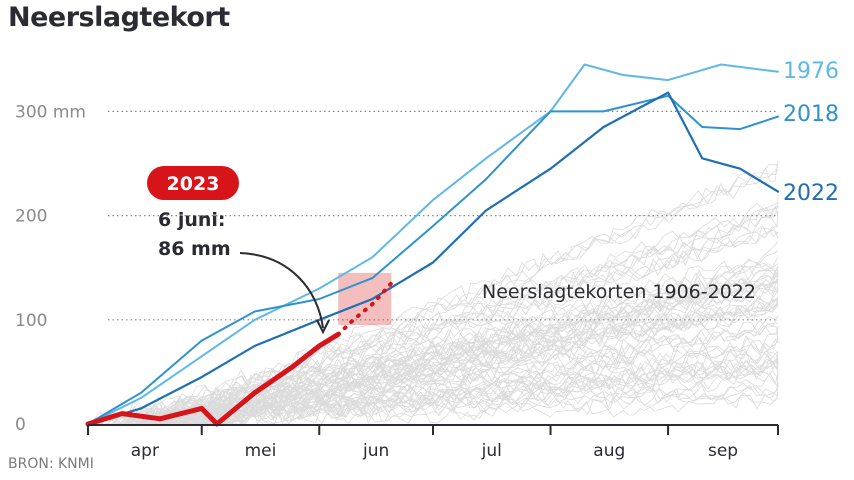 Image resolution: width=854 pixels, height=480 pixels. Describe the element at coordinates (145, 451) in the screenshot. I see `x-tick-label-apr: apr` at that location.